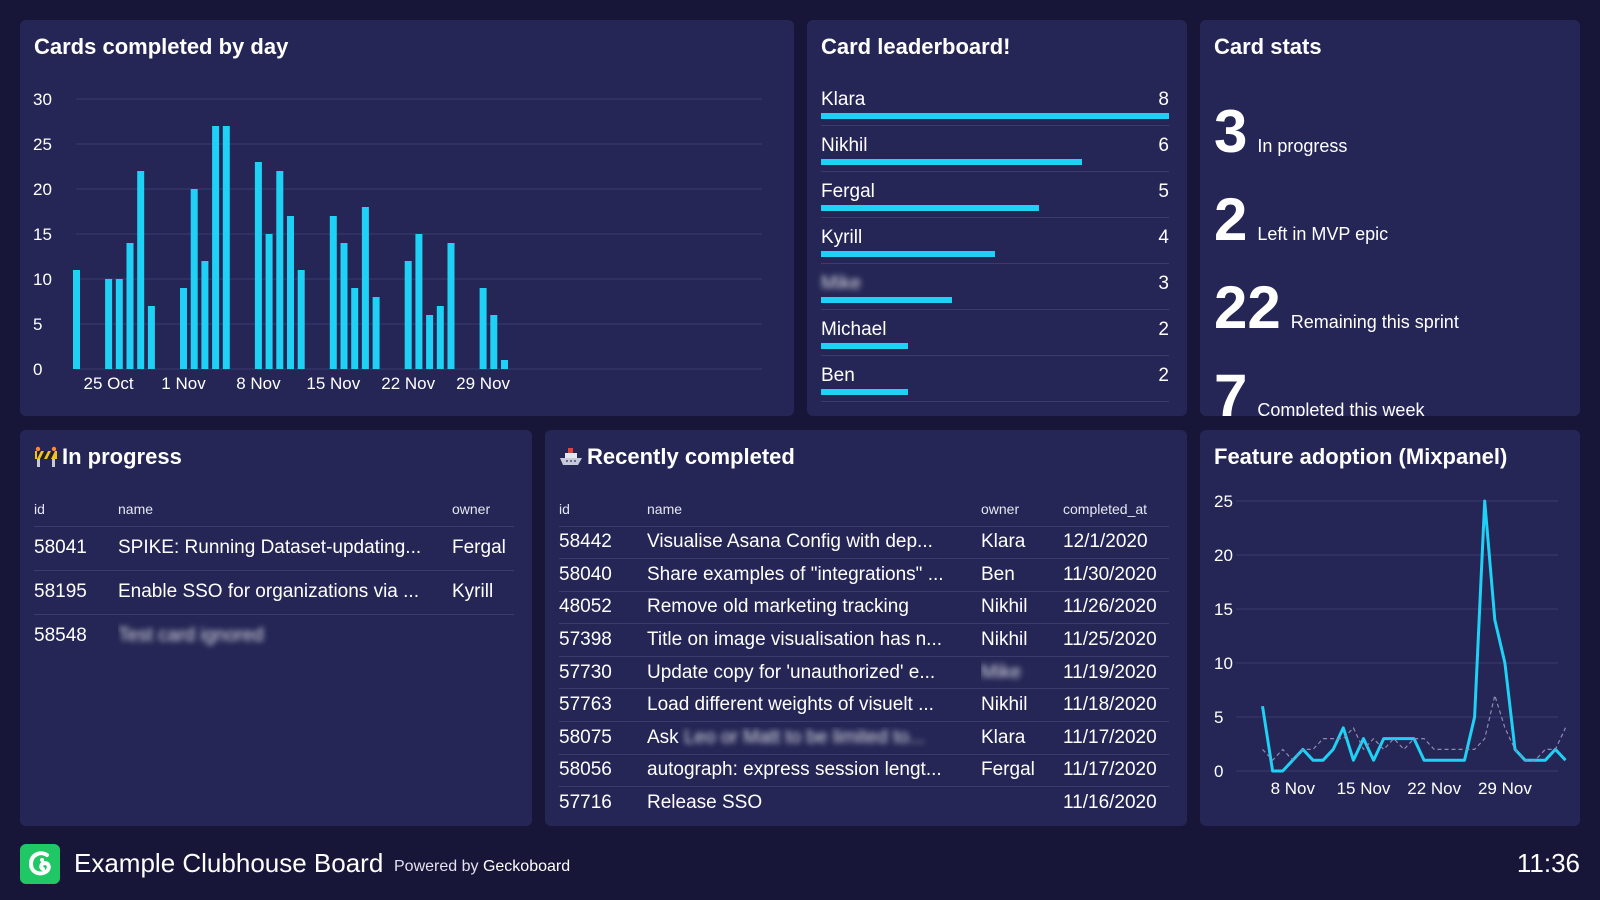  I want to click on y-tick-label: 20, so click(42, 189).